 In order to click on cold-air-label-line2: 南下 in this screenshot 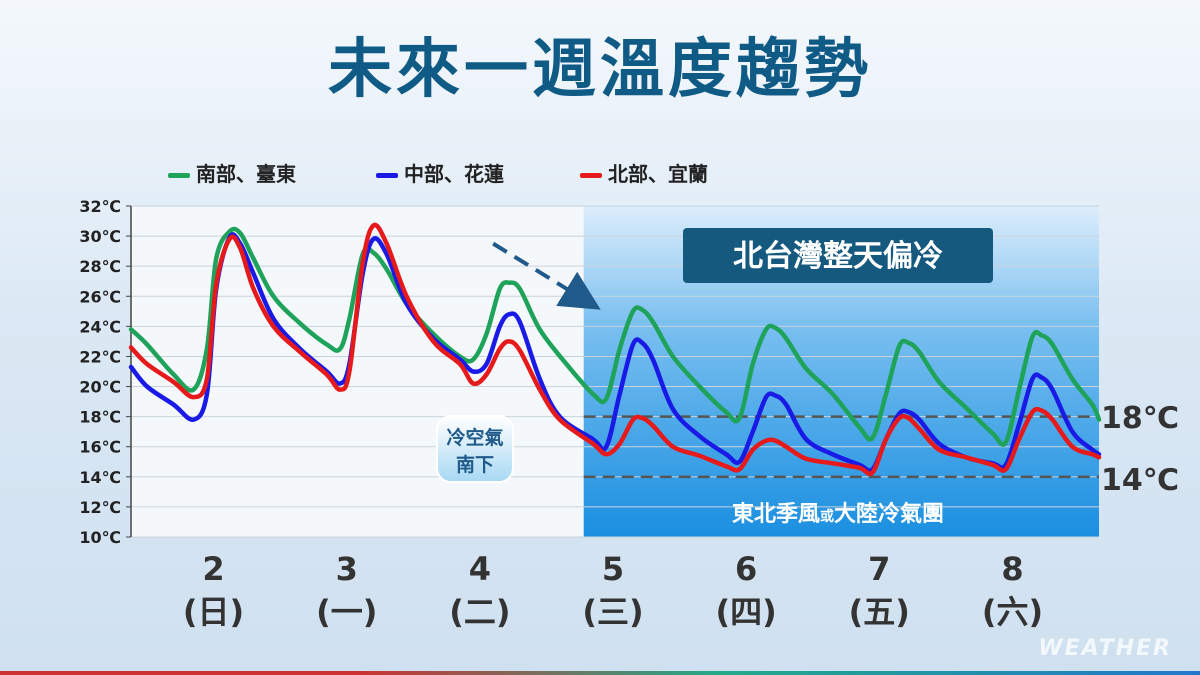, I will do `click(475, 465)`.